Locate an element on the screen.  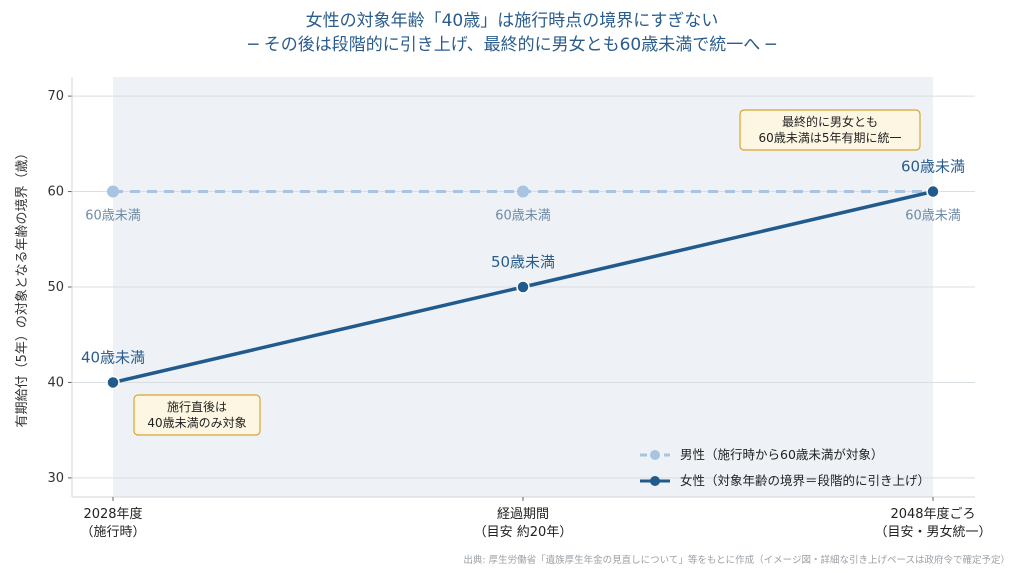
annotation-text: 60歳未満は5年有期に統一 is located at coordinates (830, 138).